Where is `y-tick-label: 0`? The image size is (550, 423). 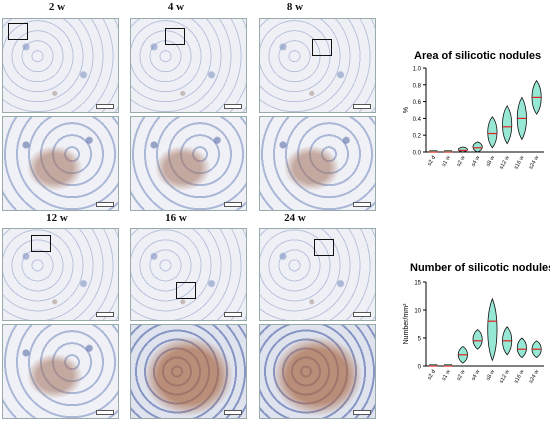 y-tick-label: 0 is located at coordinates (420, 368).